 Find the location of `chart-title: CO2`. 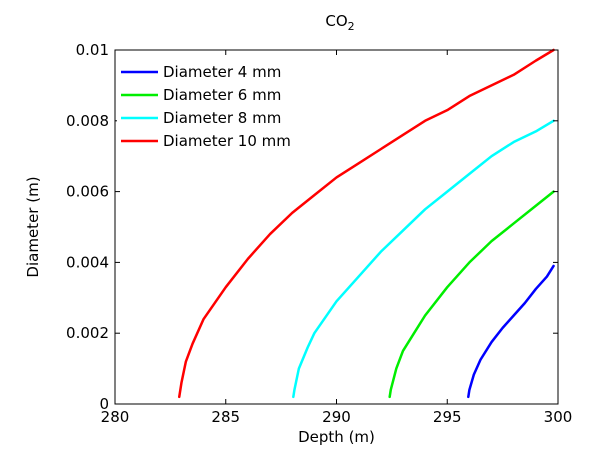

chart-title: CO2 is located at coordinates (339, 22).